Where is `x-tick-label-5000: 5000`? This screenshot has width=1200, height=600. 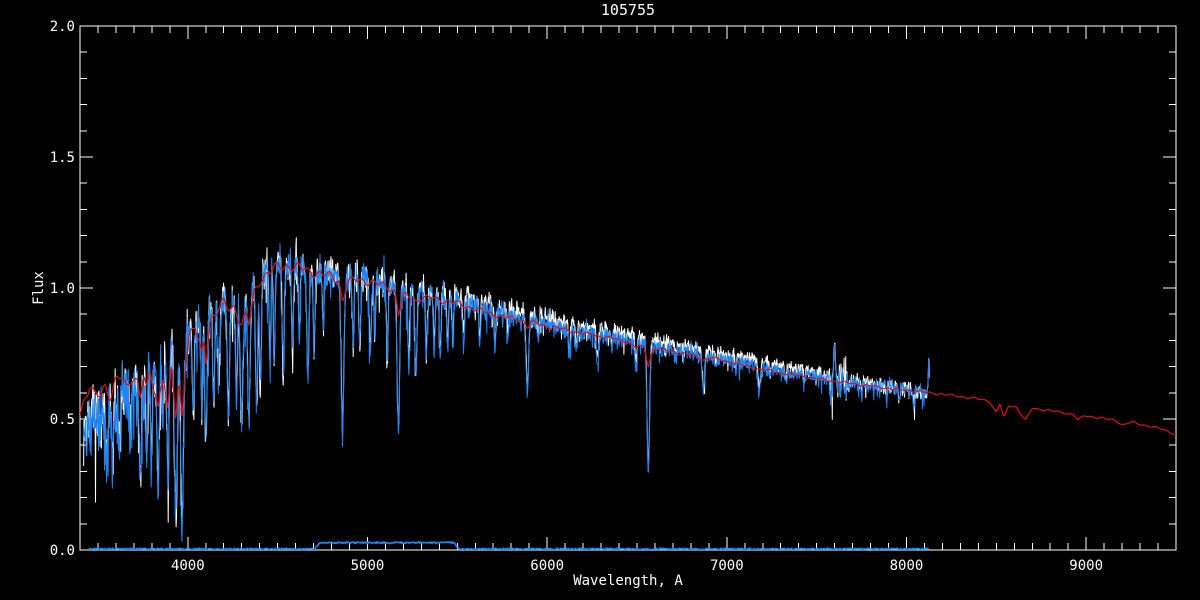
x-tick-label-5000: 5000 is located at coordinates (368, 566).